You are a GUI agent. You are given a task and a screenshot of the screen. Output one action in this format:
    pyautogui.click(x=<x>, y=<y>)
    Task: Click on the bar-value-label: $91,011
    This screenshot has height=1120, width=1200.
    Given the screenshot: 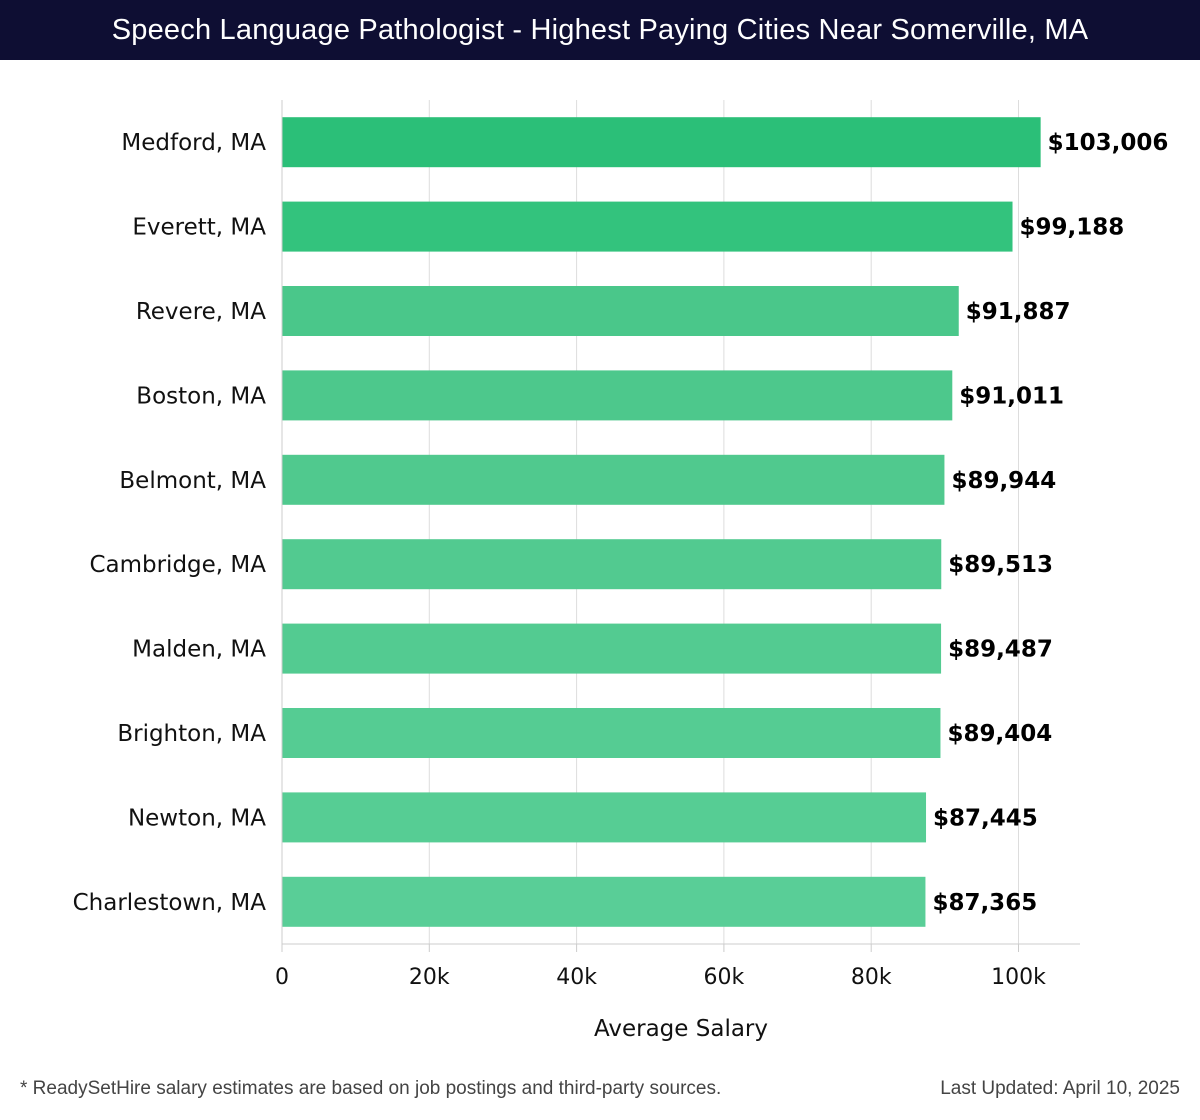 What is the action you would take?
    pyautogui.click(x=1011, y=396)
    